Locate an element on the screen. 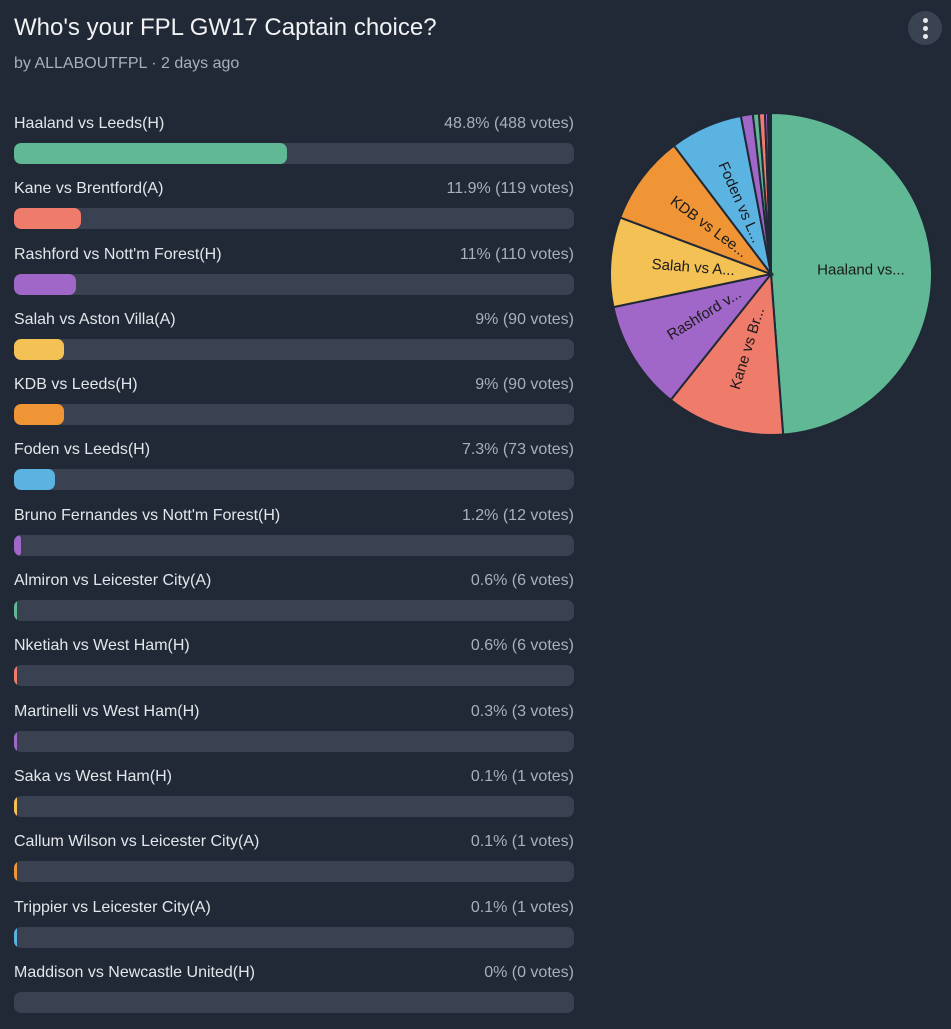  option-label: Saka vs West Ham(H) is located at coordinates (93, 776).